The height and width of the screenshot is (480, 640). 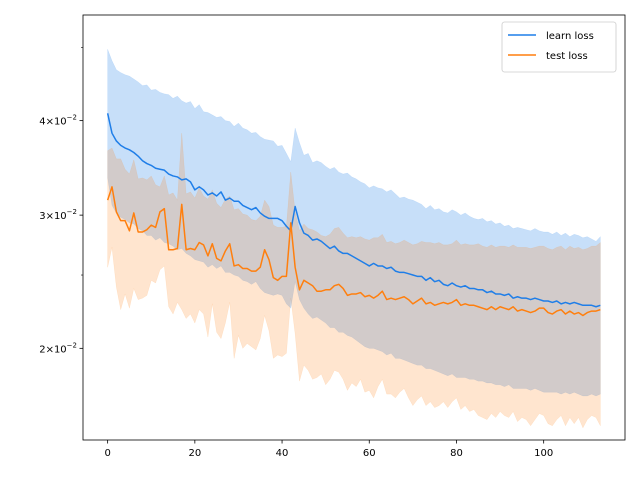 What do you see at coordinates (194, 453) in the screenshot?
I see `x-tick-label: 20` at bounding box center [194, 453].